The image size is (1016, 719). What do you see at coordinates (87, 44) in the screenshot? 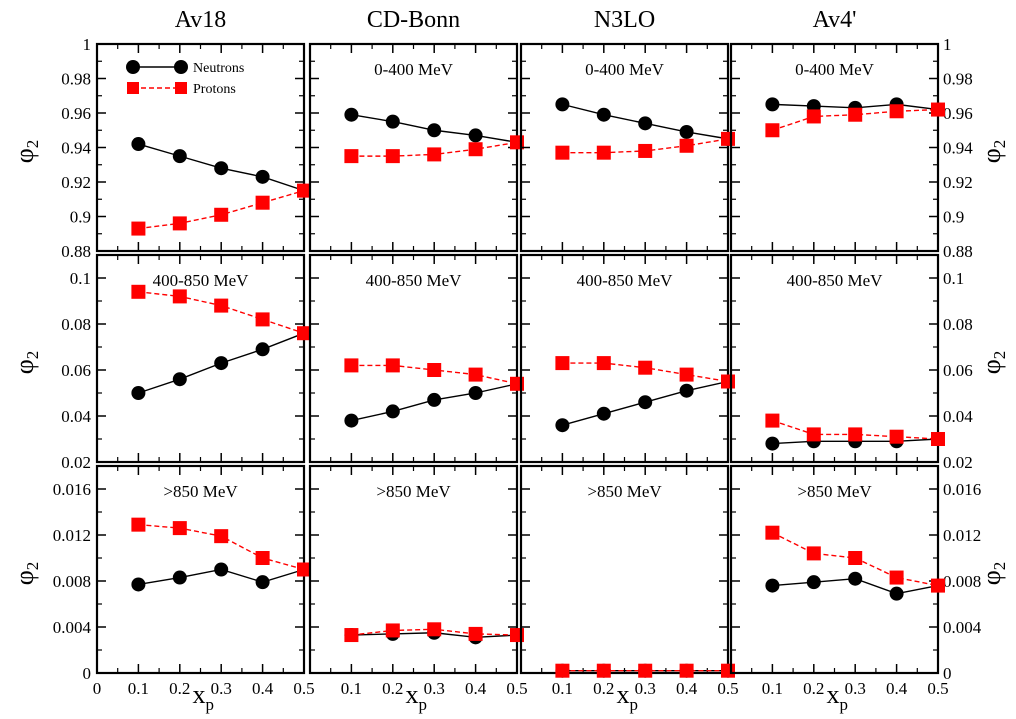
I see `y-tick-label-left: 1` at bounding box center [87, 44].